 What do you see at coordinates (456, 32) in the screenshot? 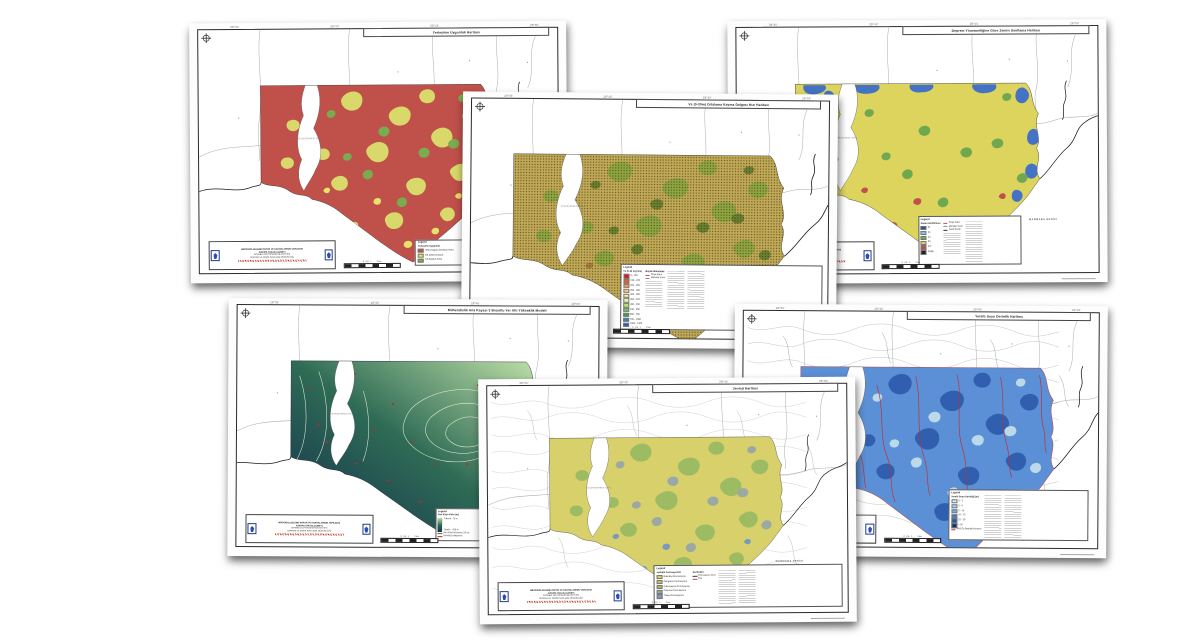
I see `map-title: Yerleşime Uygunluk Haritası` at bounding box center [456, 32].